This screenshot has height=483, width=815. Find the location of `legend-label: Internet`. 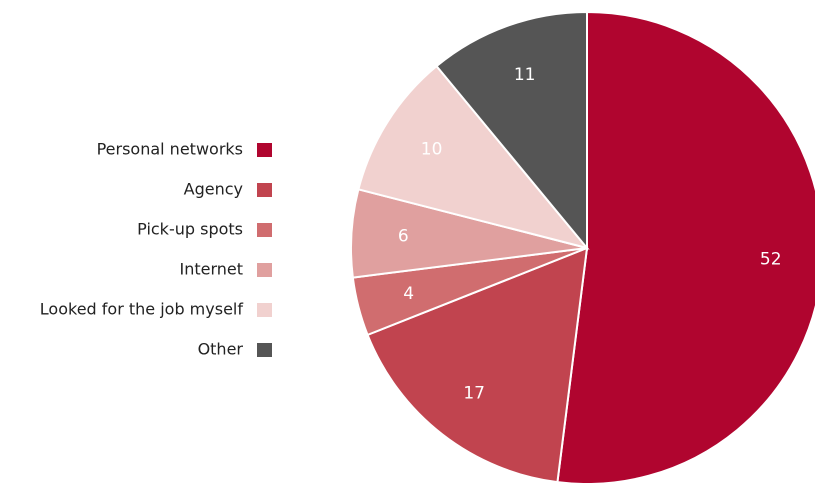

legend-label: Internet is located at coordinates (211, 269).